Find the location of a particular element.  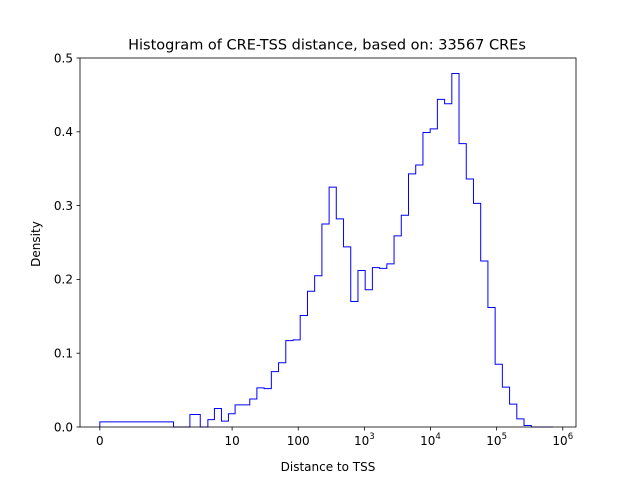

y-tick-label: 0.5 is located at coordinates (63, 58).